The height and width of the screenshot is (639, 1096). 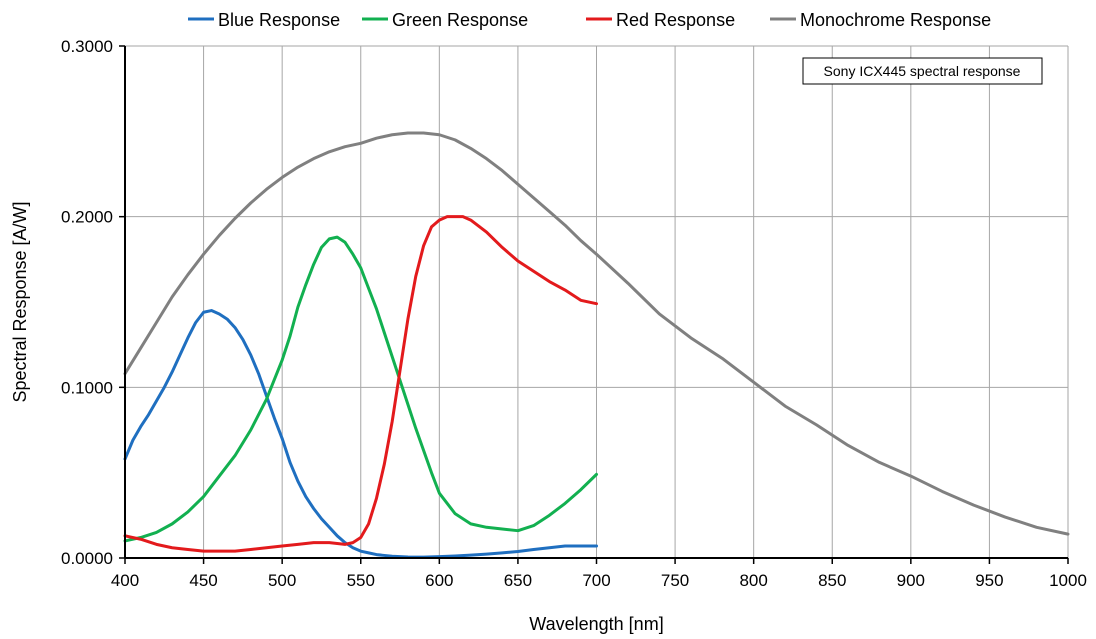 What do you see at coordinates (87, 46) in the screenshot?
I see `y-tick-label: 0.3000` at bounding box center [87, 46].